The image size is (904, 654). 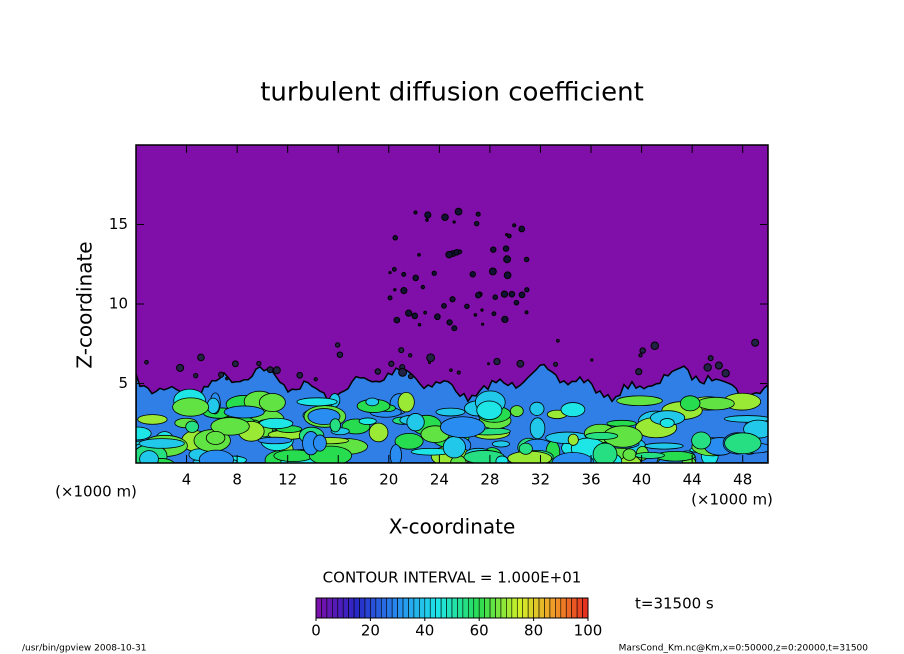 I want to click on colorbar-tick-label: 100, so click(x=588, y=631).